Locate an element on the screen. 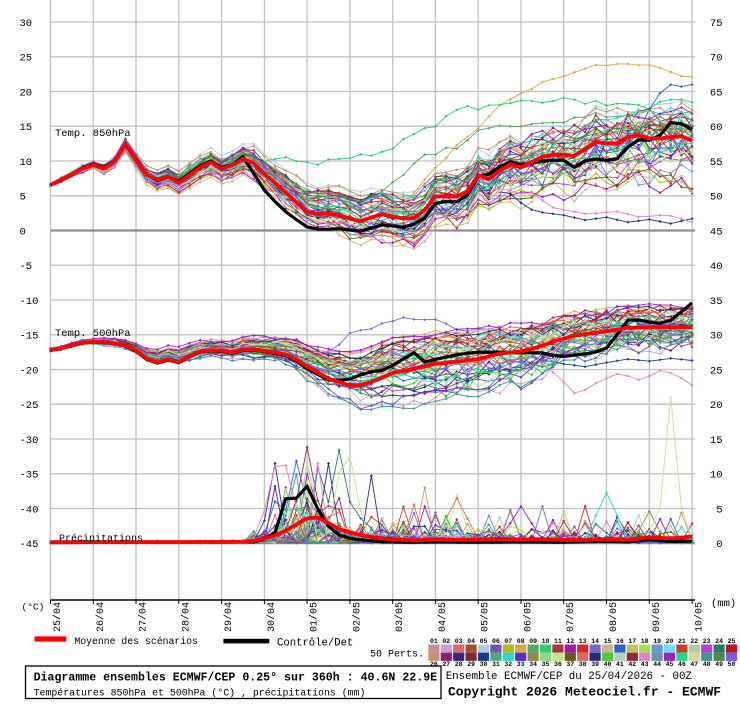 The height and width of the screenshot is (705, 740). svg-text: 07 is located at coordinates (508, 641).